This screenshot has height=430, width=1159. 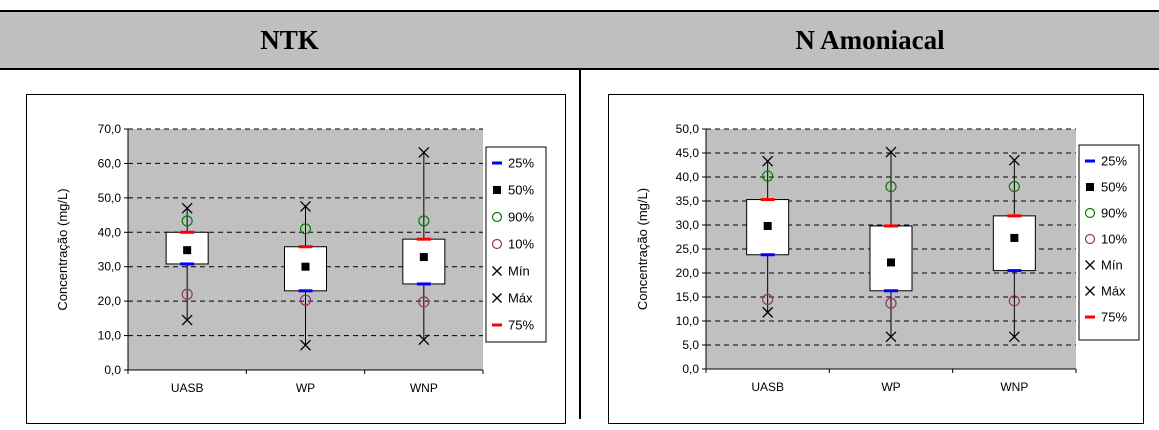 What do you see at coordinates (690, 345) in the screenshot?
I see `y-tick-label: 5,0` at bounding box center [690, 345].